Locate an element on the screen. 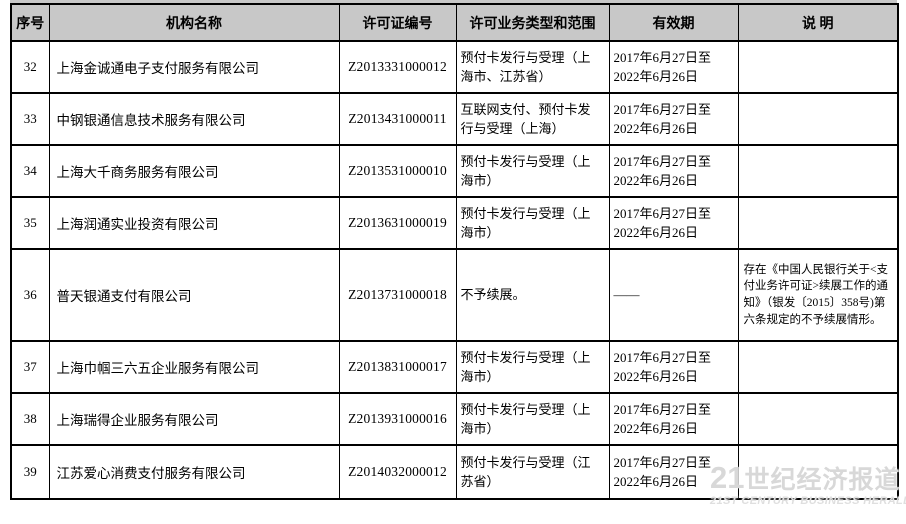  cell-license: Z2013331000012 is located at coordinates (397, 67).